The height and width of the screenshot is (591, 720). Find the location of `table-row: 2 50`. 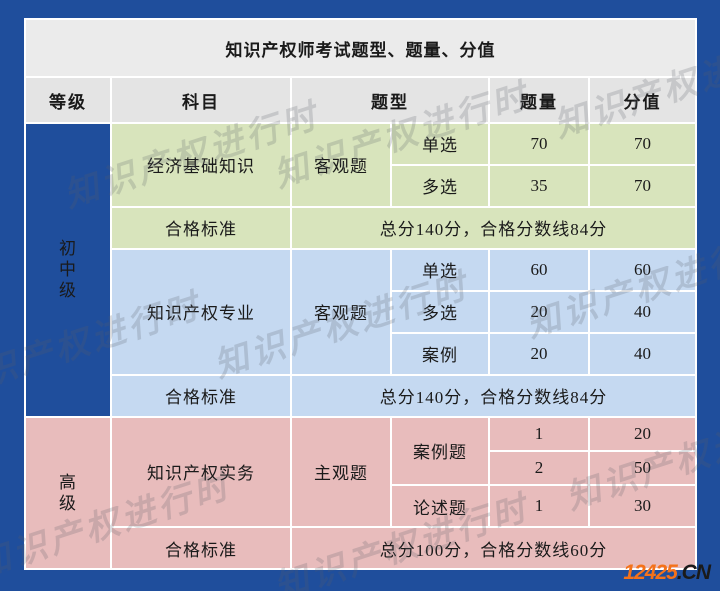

table-row: 2 50 is located at coordinates (361, 468).